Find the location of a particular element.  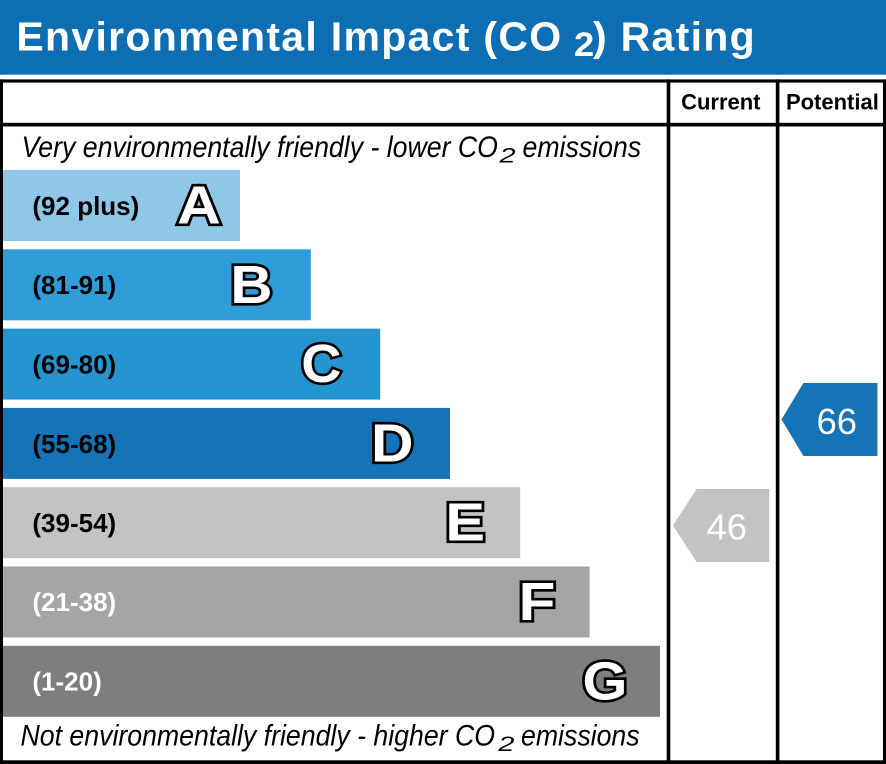

svg-text: (92 plus) is located at coordinates (85, 206).